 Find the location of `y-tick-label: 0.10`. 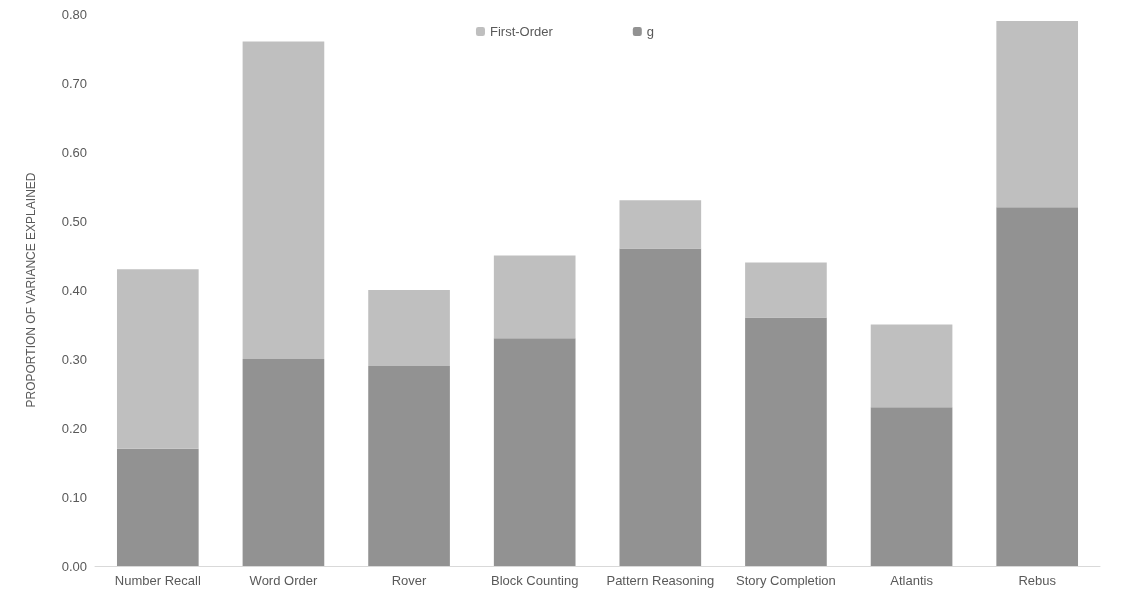

y-tick-label: 0.10 is located at coordinates (74, 497).